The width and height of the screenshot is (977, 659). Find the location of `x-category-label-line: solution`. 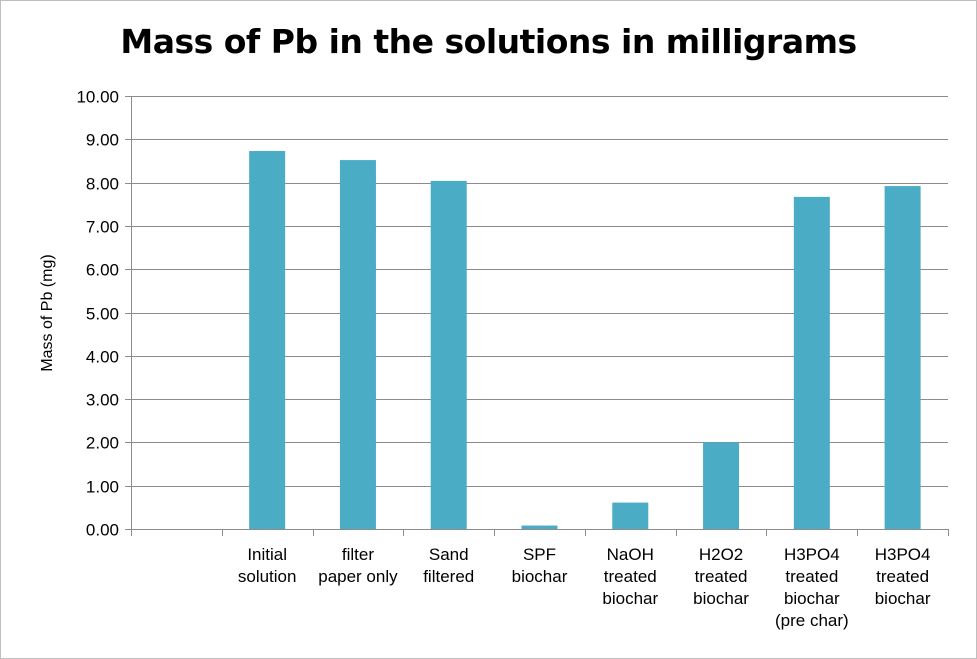

x-category-label-line: solution is located at coordinates (267, 576).